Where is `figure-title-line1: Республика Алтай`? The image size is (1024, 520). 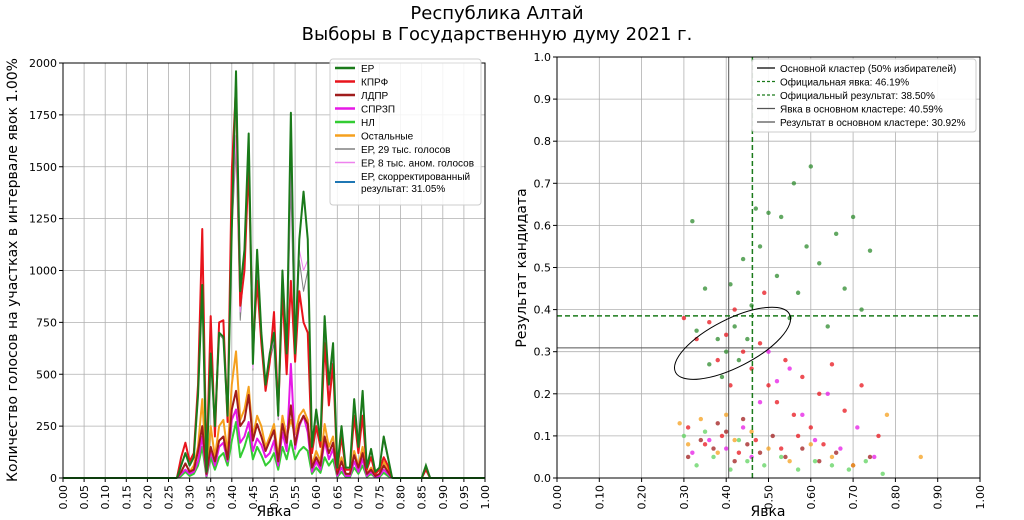 figure-title-line1: Республика Алтай is located at coordinates (496, 13).